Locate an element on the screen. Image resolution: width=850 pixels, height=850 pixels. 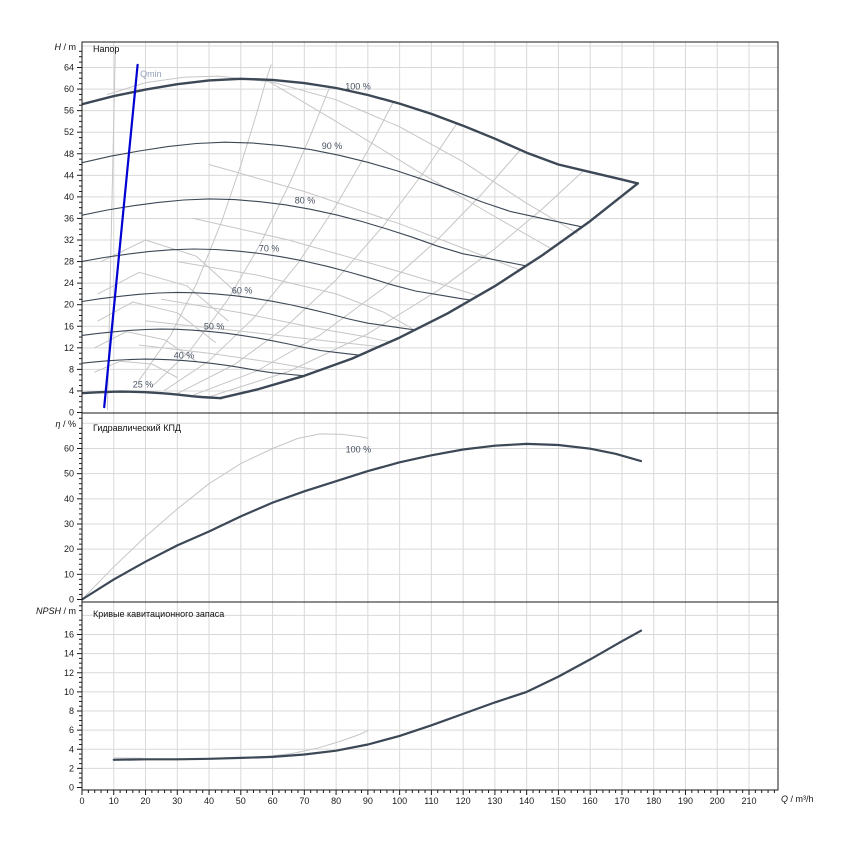
y-tick-label: 12 is located at coordinates (69, 673).